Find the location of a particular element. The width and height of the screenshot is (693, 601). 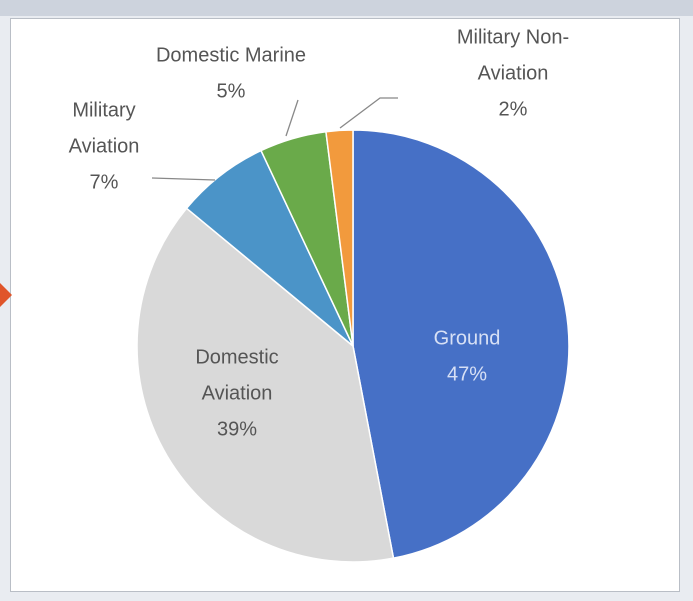

data-label-pct-5: 2% is located at coordinates (513, 109).